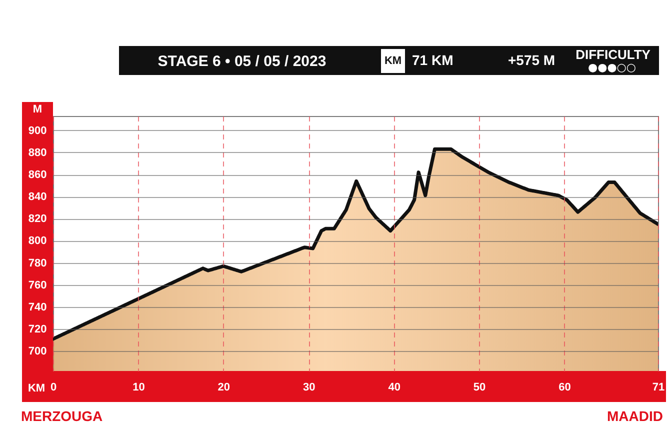  I want to click on x-tick-label: 60, so click(564, 388).